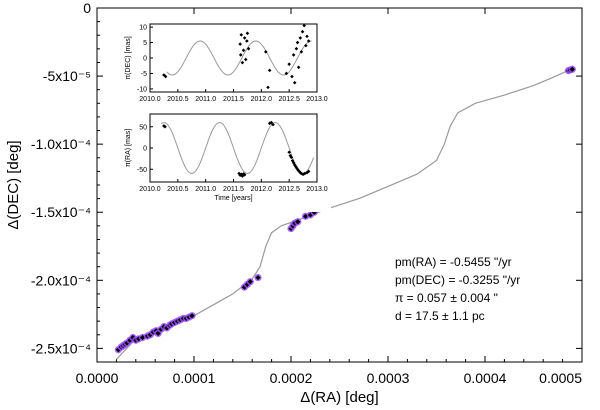 This screenshot has height=410, width=600. I want to click on y-tick-label: -2.0x10⁻⁴, so click(61, 280).